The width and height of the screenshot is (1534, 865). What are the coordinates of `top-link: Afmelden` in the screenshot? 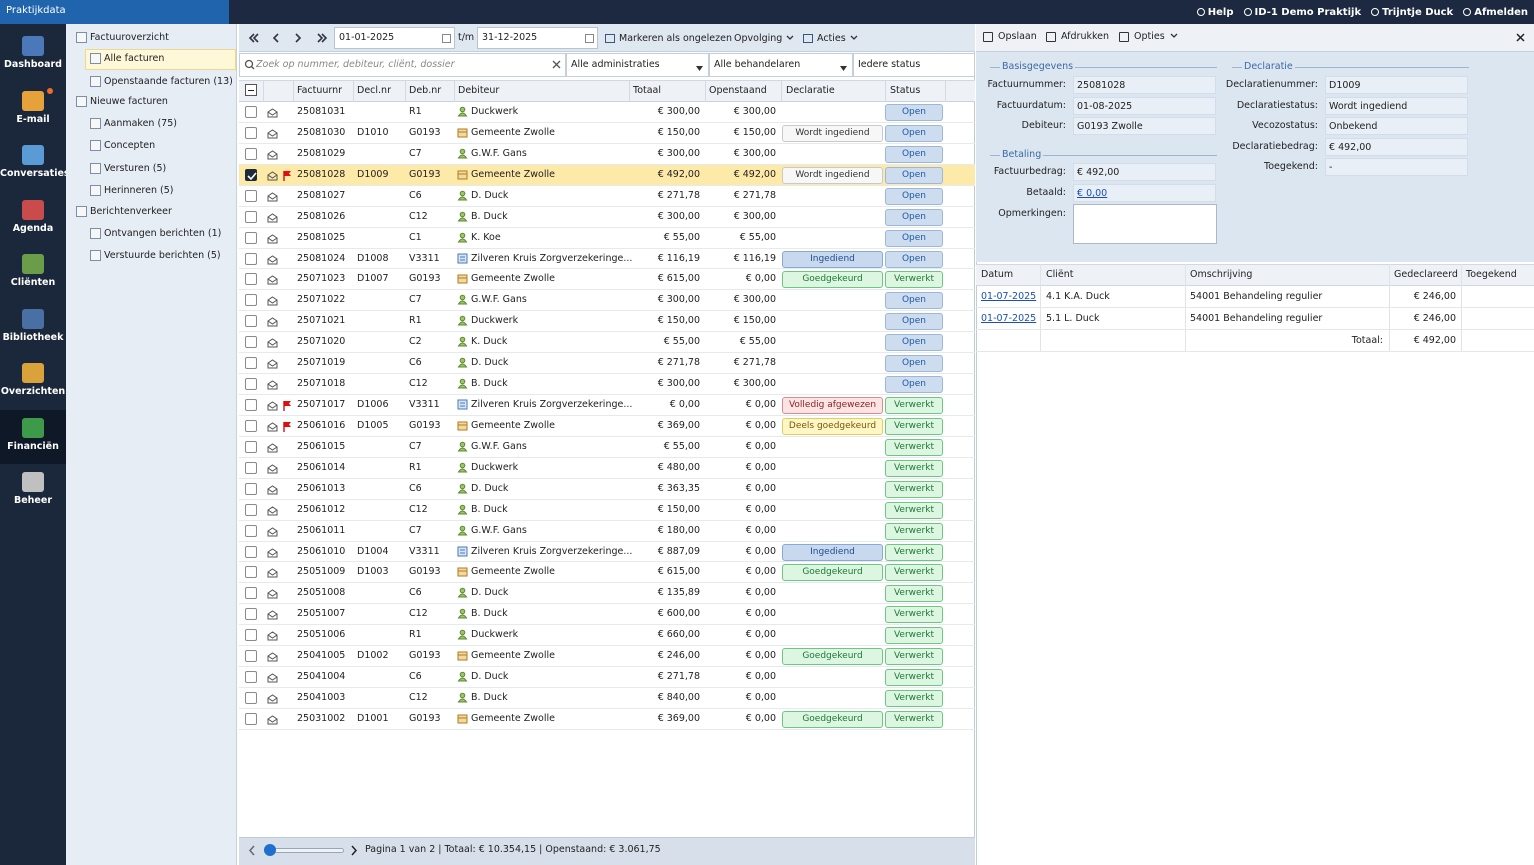 It's located at (1495, 12).